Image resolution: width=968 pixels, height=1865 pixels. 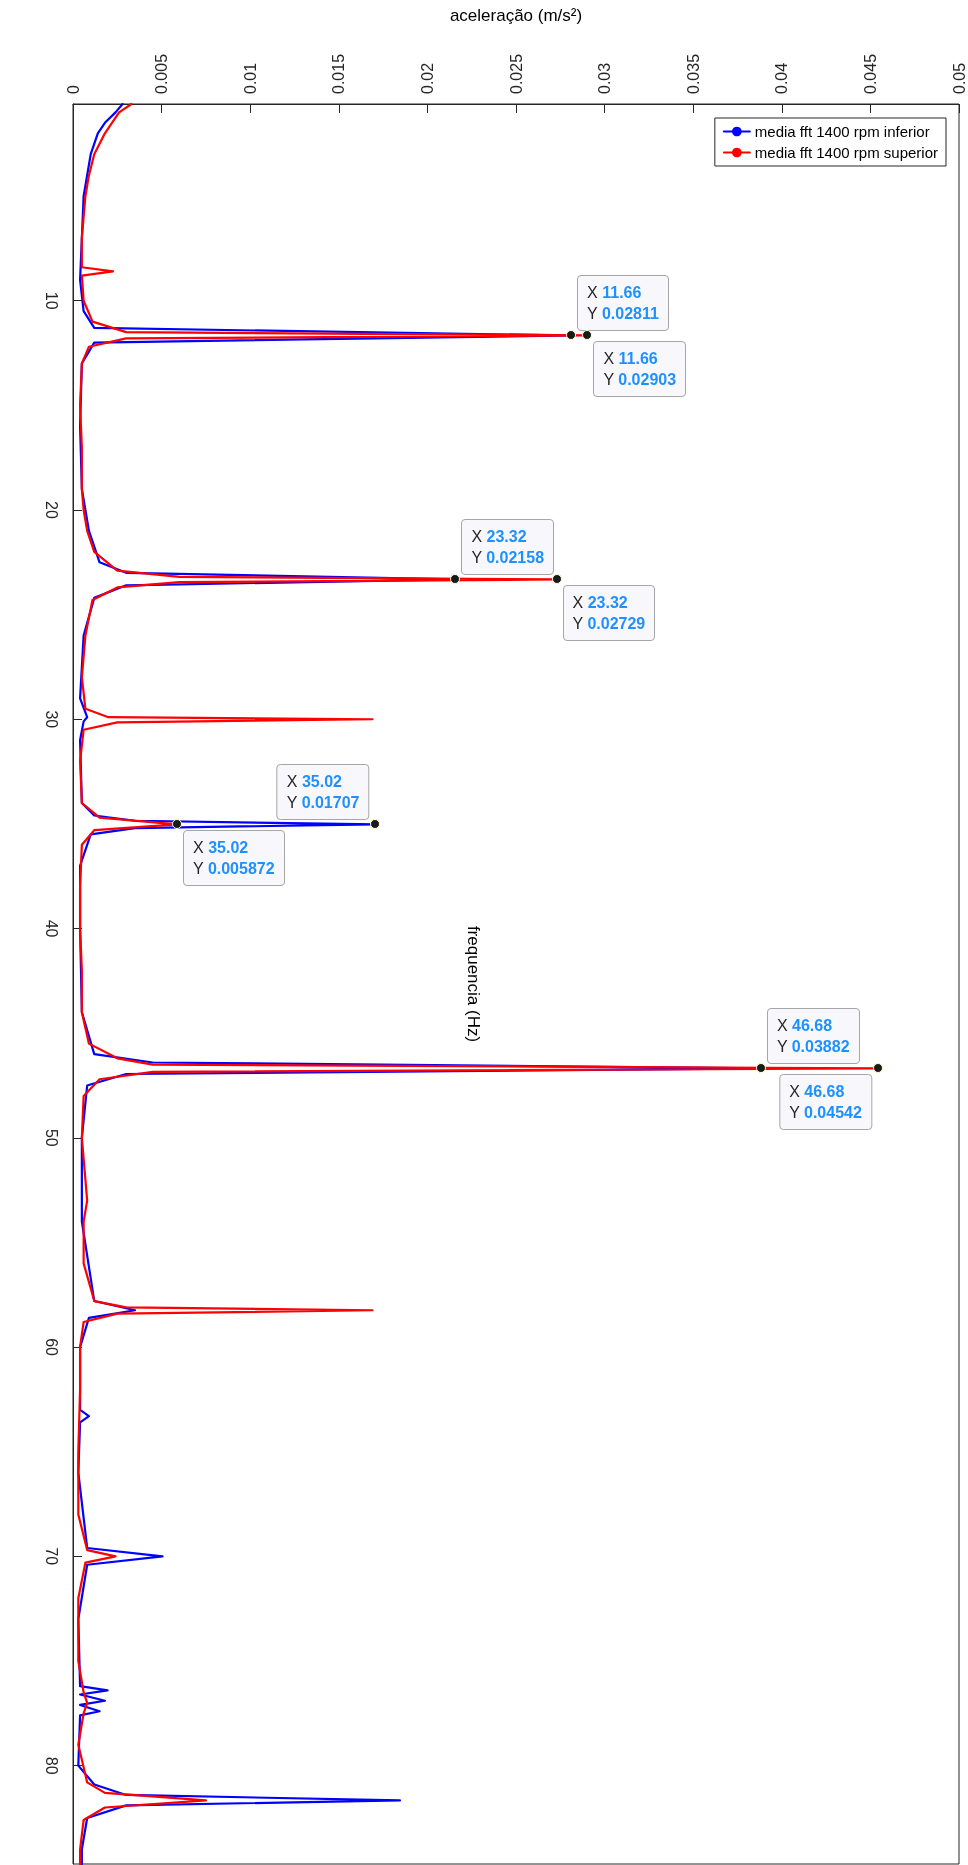 What do you see at coordinates (623, 303) in the screenshot?
I see `annotation: X 11.66 Y 0.02811` at bounding box center [623, 303].